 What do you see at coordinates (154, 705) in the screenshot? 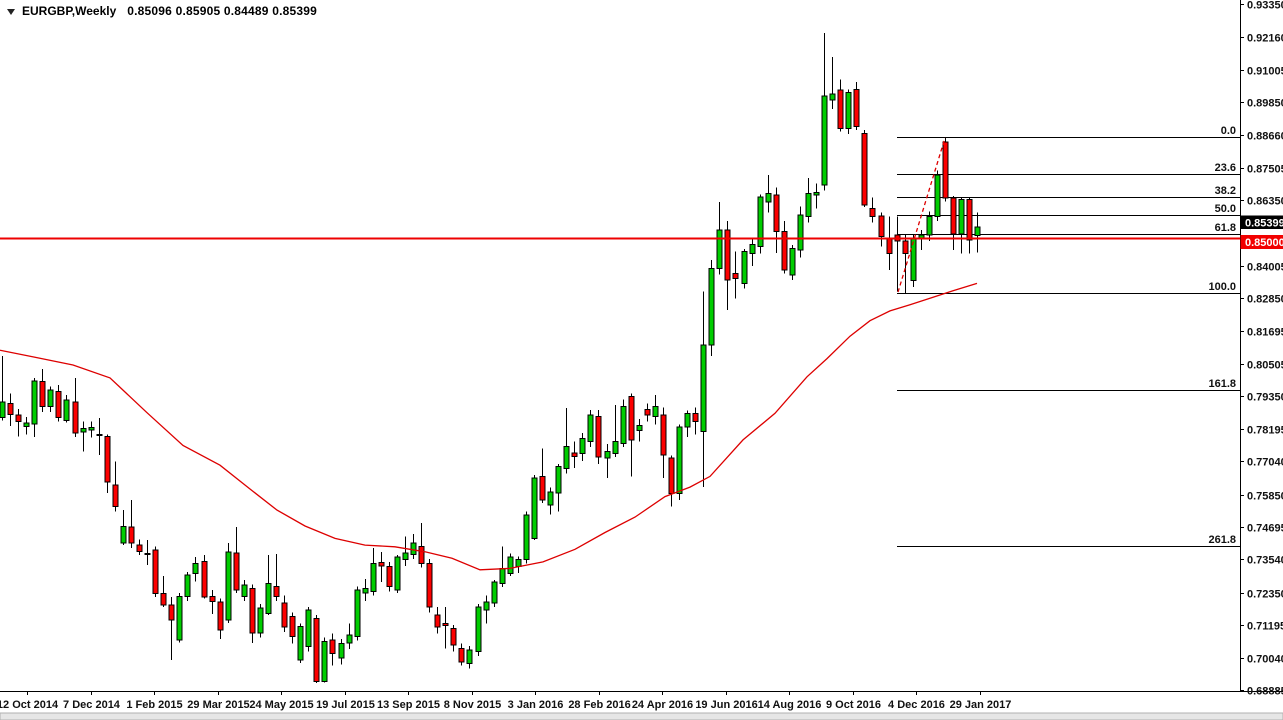
I see `date-tick-label: 1 Feb 2015` at bounding box center [154, 705].